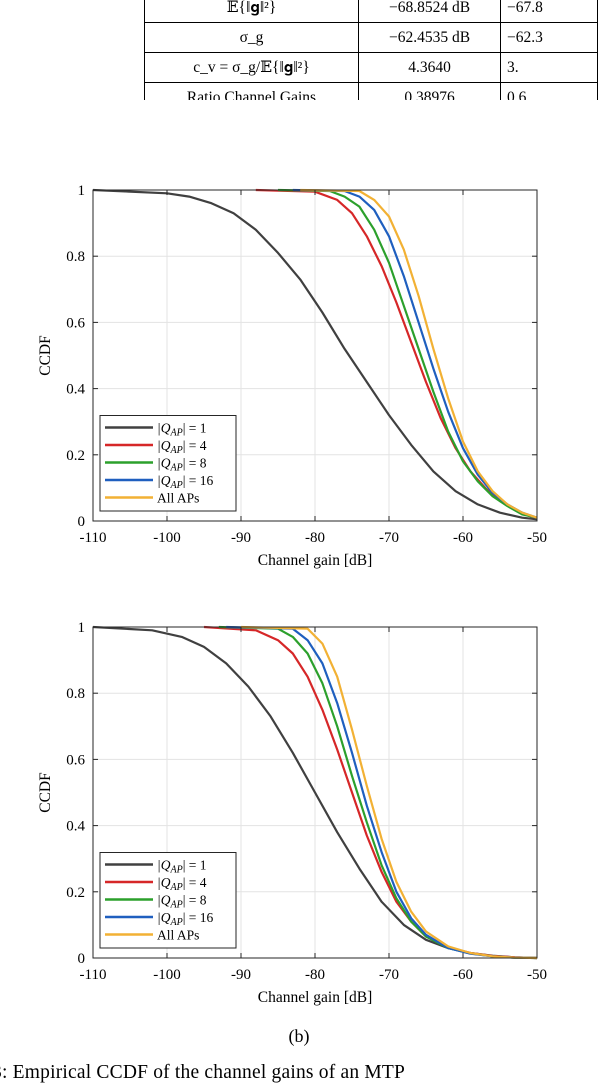 The image size is (598, 1090). Describe the element at coordinates (429, 37) in the screenshot. I see `value-cell: −62.4535 dB` at that location.